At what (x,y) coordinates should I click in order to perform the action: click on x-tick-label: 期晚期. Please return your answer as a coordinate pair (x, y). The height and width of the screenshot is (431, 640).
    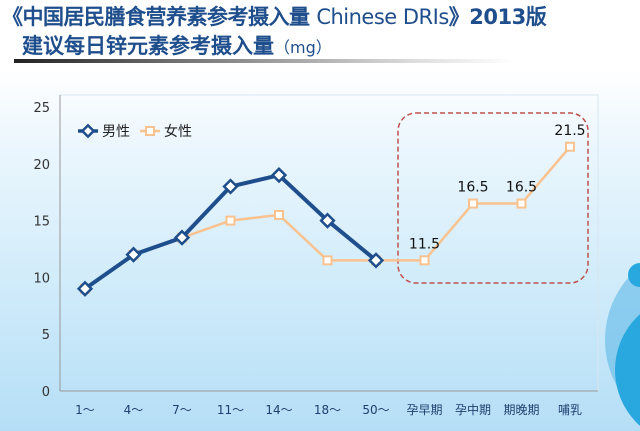
    Looking at the image, I should click on (521, 410).